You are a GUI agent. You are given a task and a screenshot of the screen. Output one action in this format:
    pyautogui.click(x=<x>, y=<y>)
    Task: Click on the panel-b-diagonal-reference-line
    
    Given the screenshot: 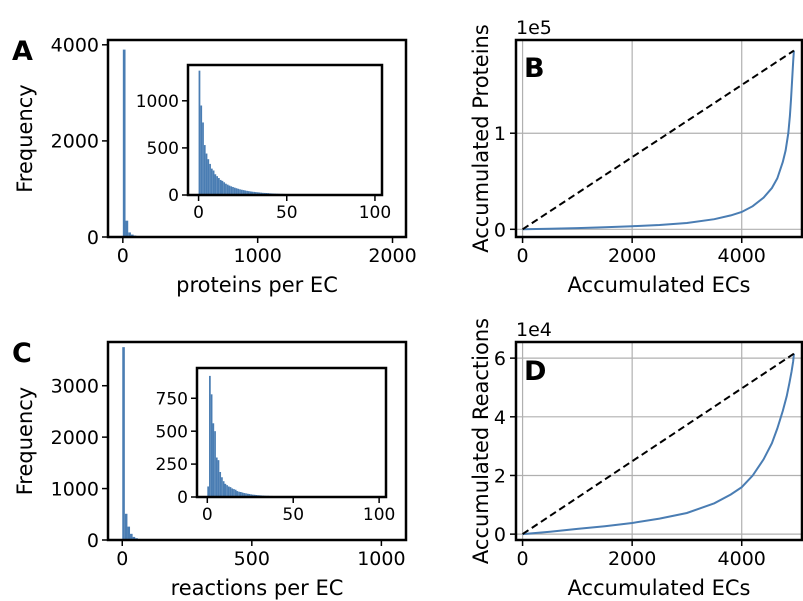 What is the action you would take?
    pyautogui.click(x=658, y=140)
    